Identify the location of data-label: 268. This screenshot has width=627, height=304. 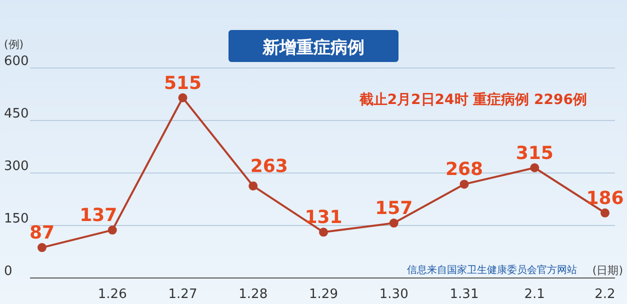
(464, 169).